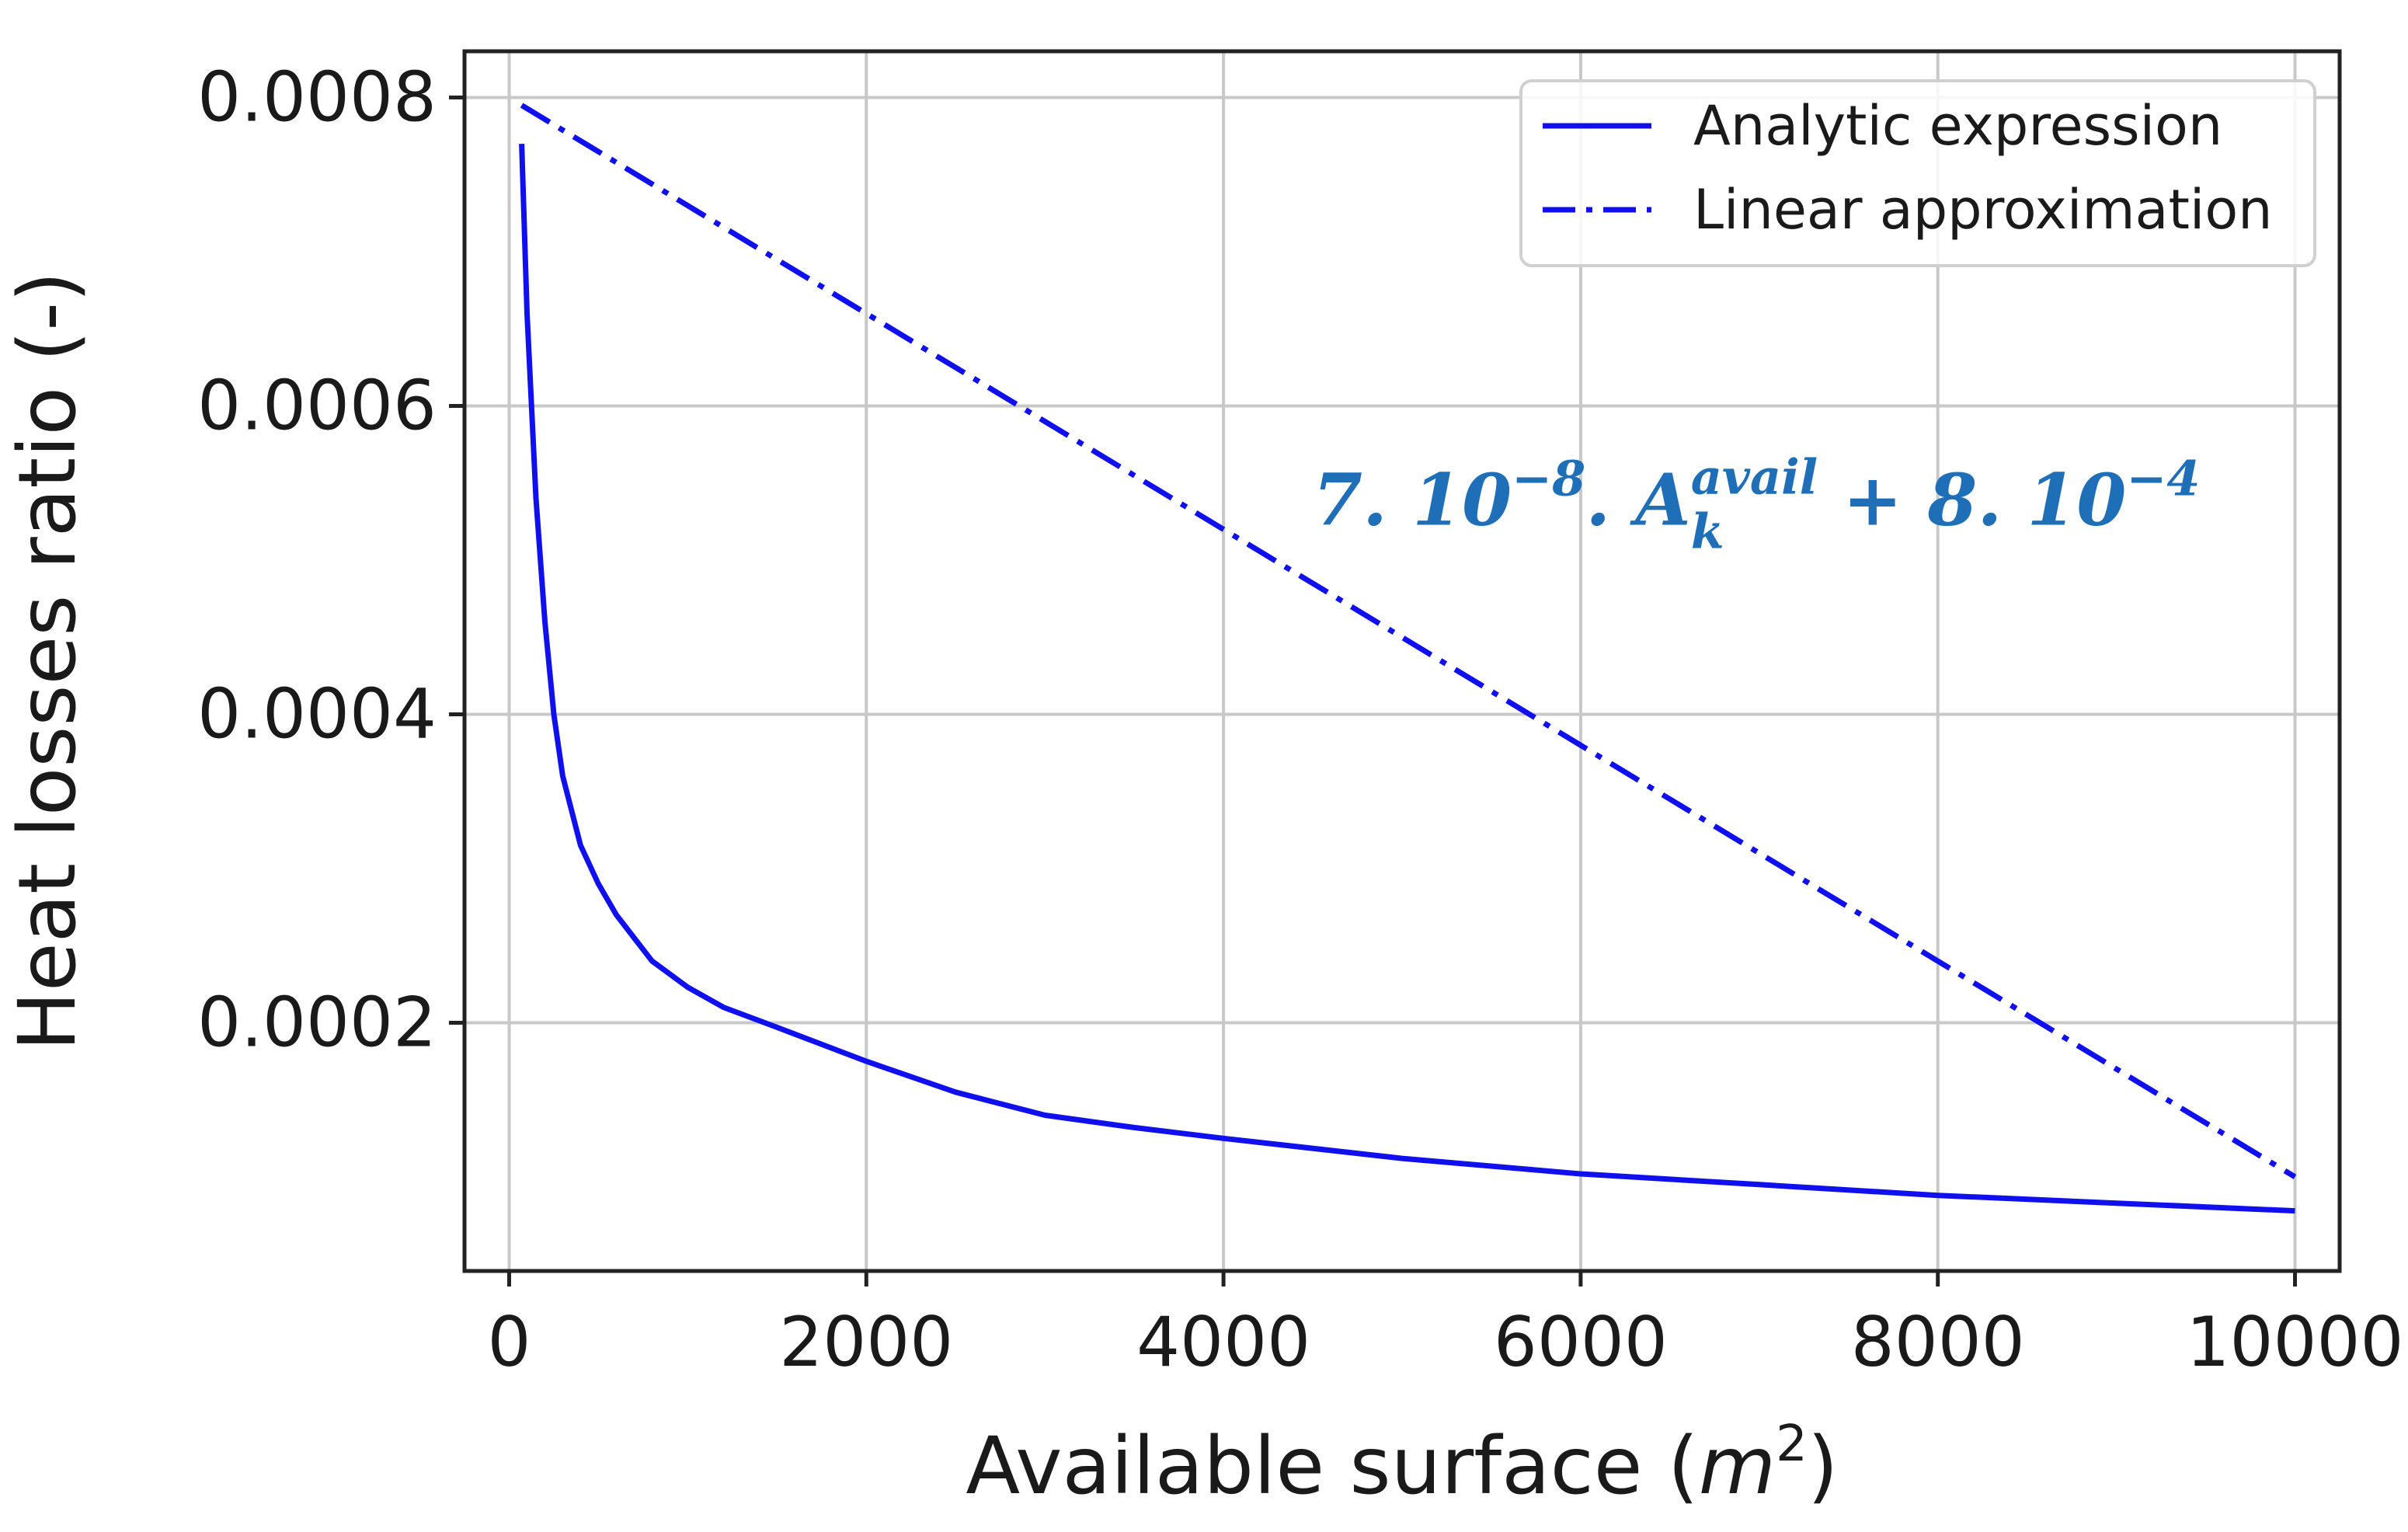  I want to click on x-tick-label: 8000, so click(1938, 1342).